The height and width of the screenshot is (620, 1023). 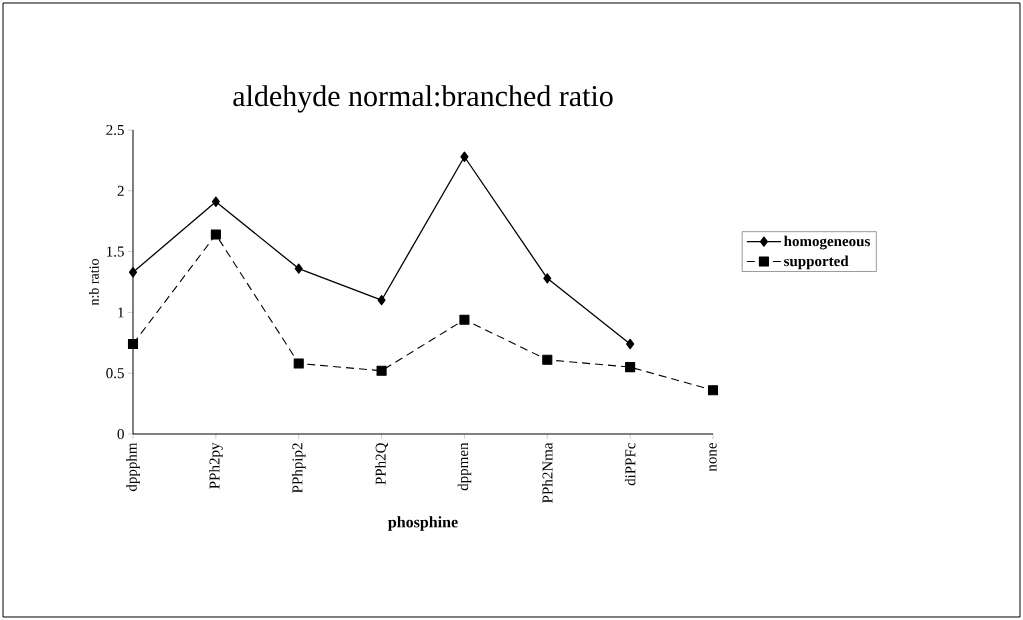 I want to click on x-tick-label: diPPFc, so click(x=630, y=464).